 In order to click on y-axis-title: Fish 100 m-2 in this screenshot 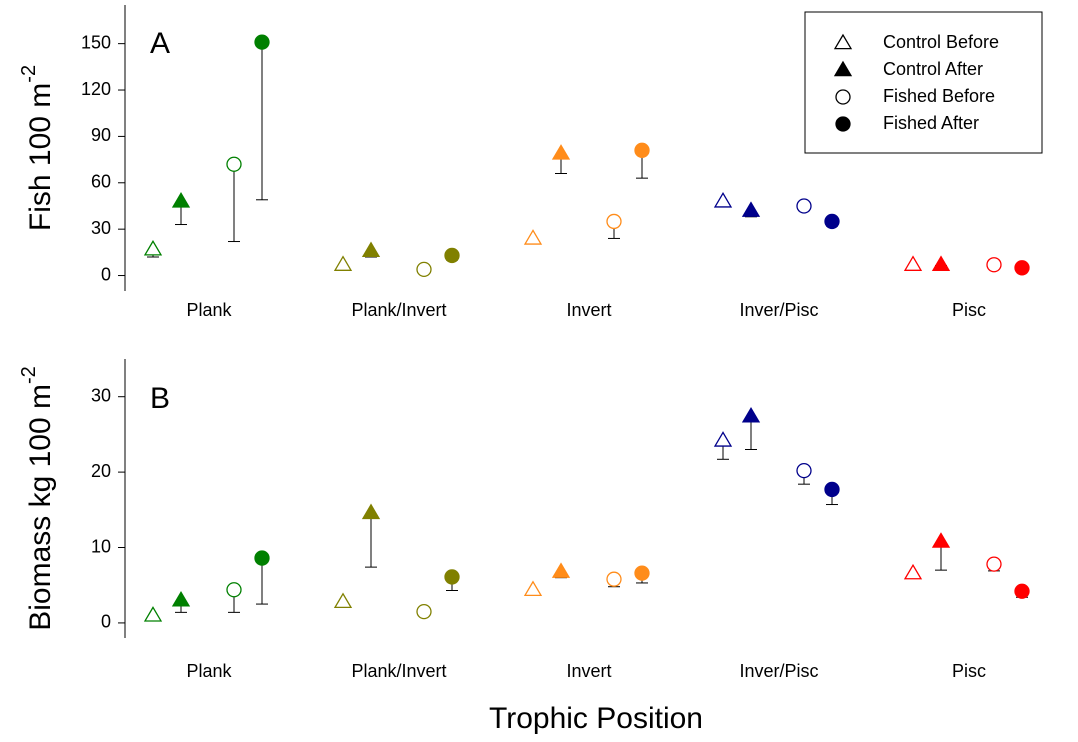, I will do `click(37, 148)`.